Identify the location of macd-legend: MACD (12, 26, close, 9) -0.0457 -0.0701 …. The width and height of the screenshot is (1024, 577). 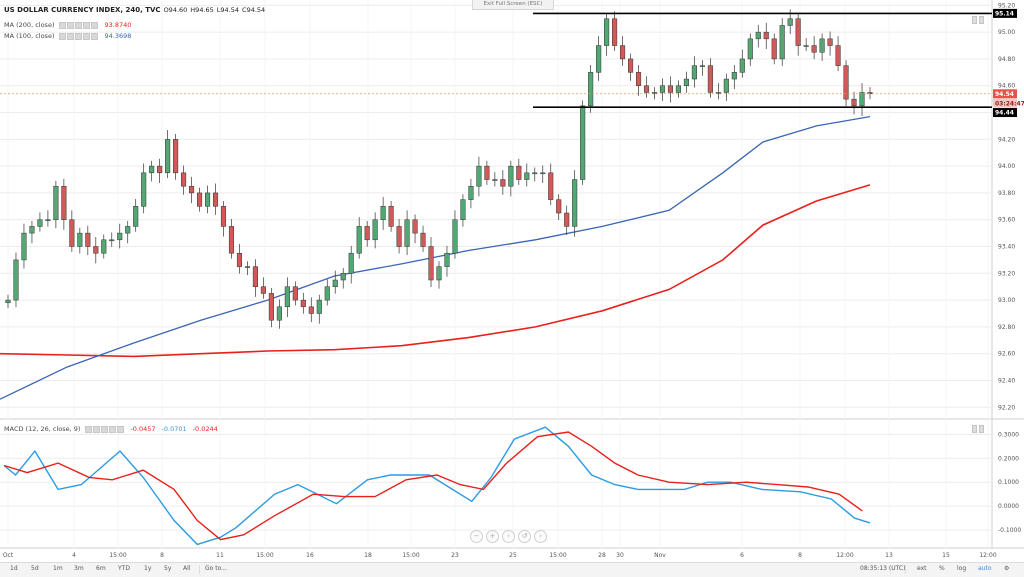
(111, 429).